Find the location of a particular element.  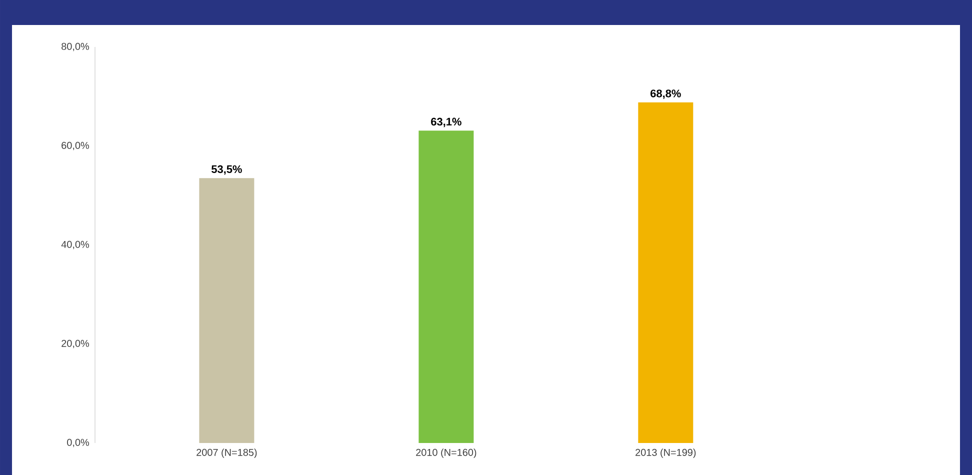

x-tick-label: 2007 (N=185) is located at coordinates (226, 453).